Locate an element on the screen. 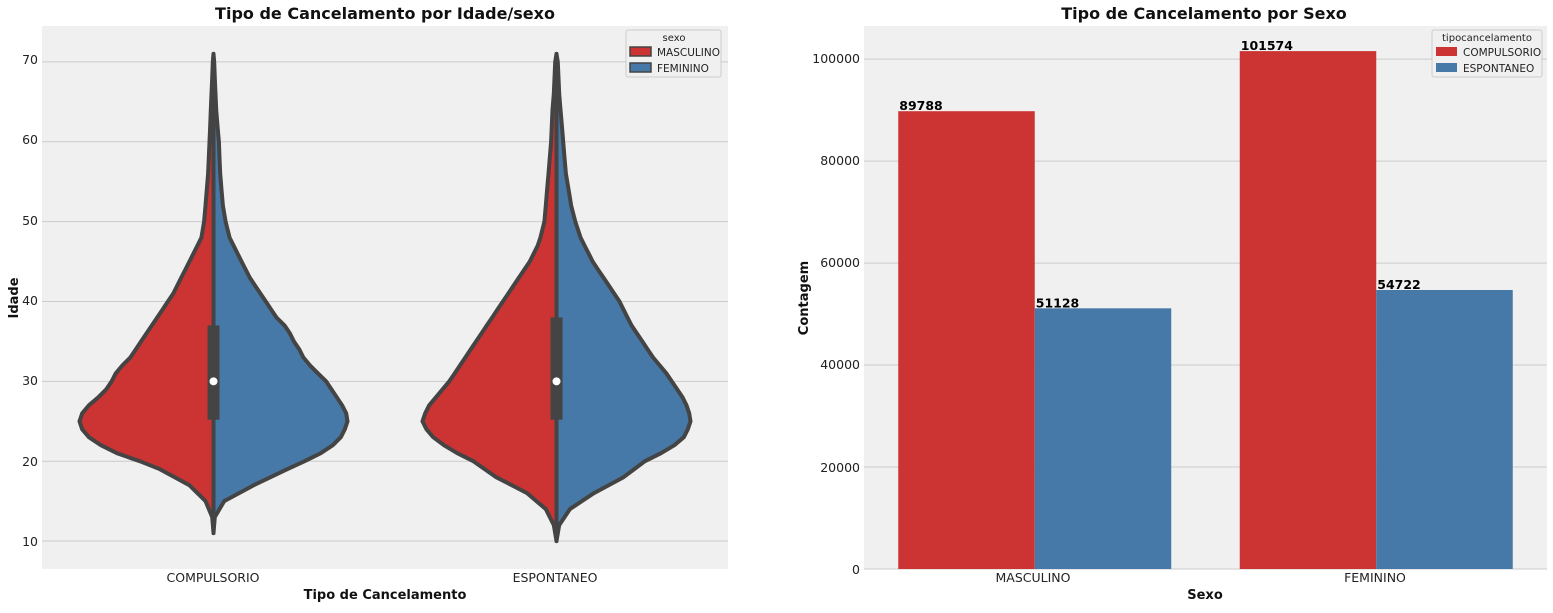  violin-ylabel: Idade is located at coordinates (14, 297).